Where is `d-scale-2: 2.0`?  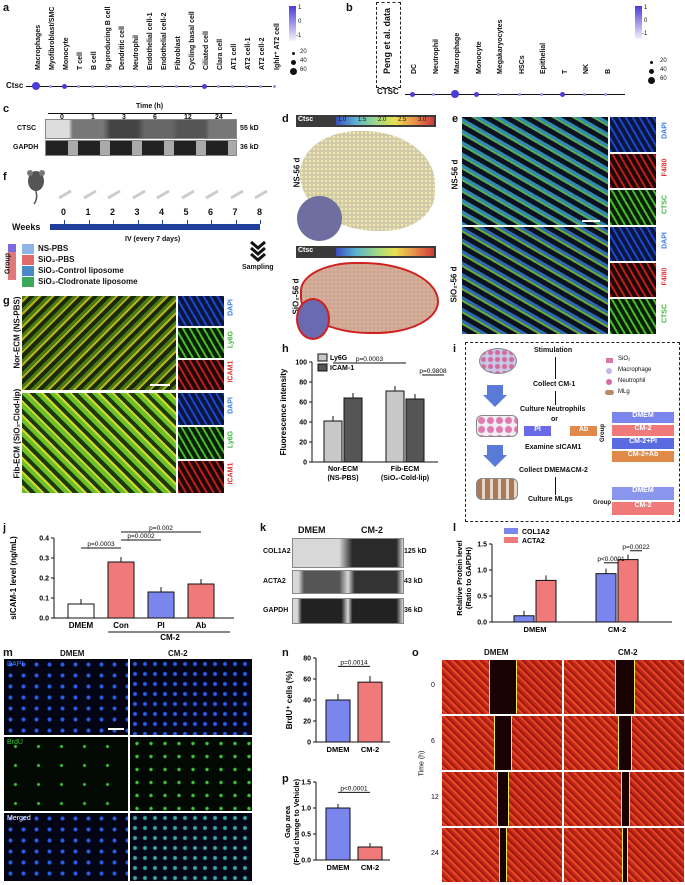 d-scale-2: 2.0 is located at coordinates (382, 120).